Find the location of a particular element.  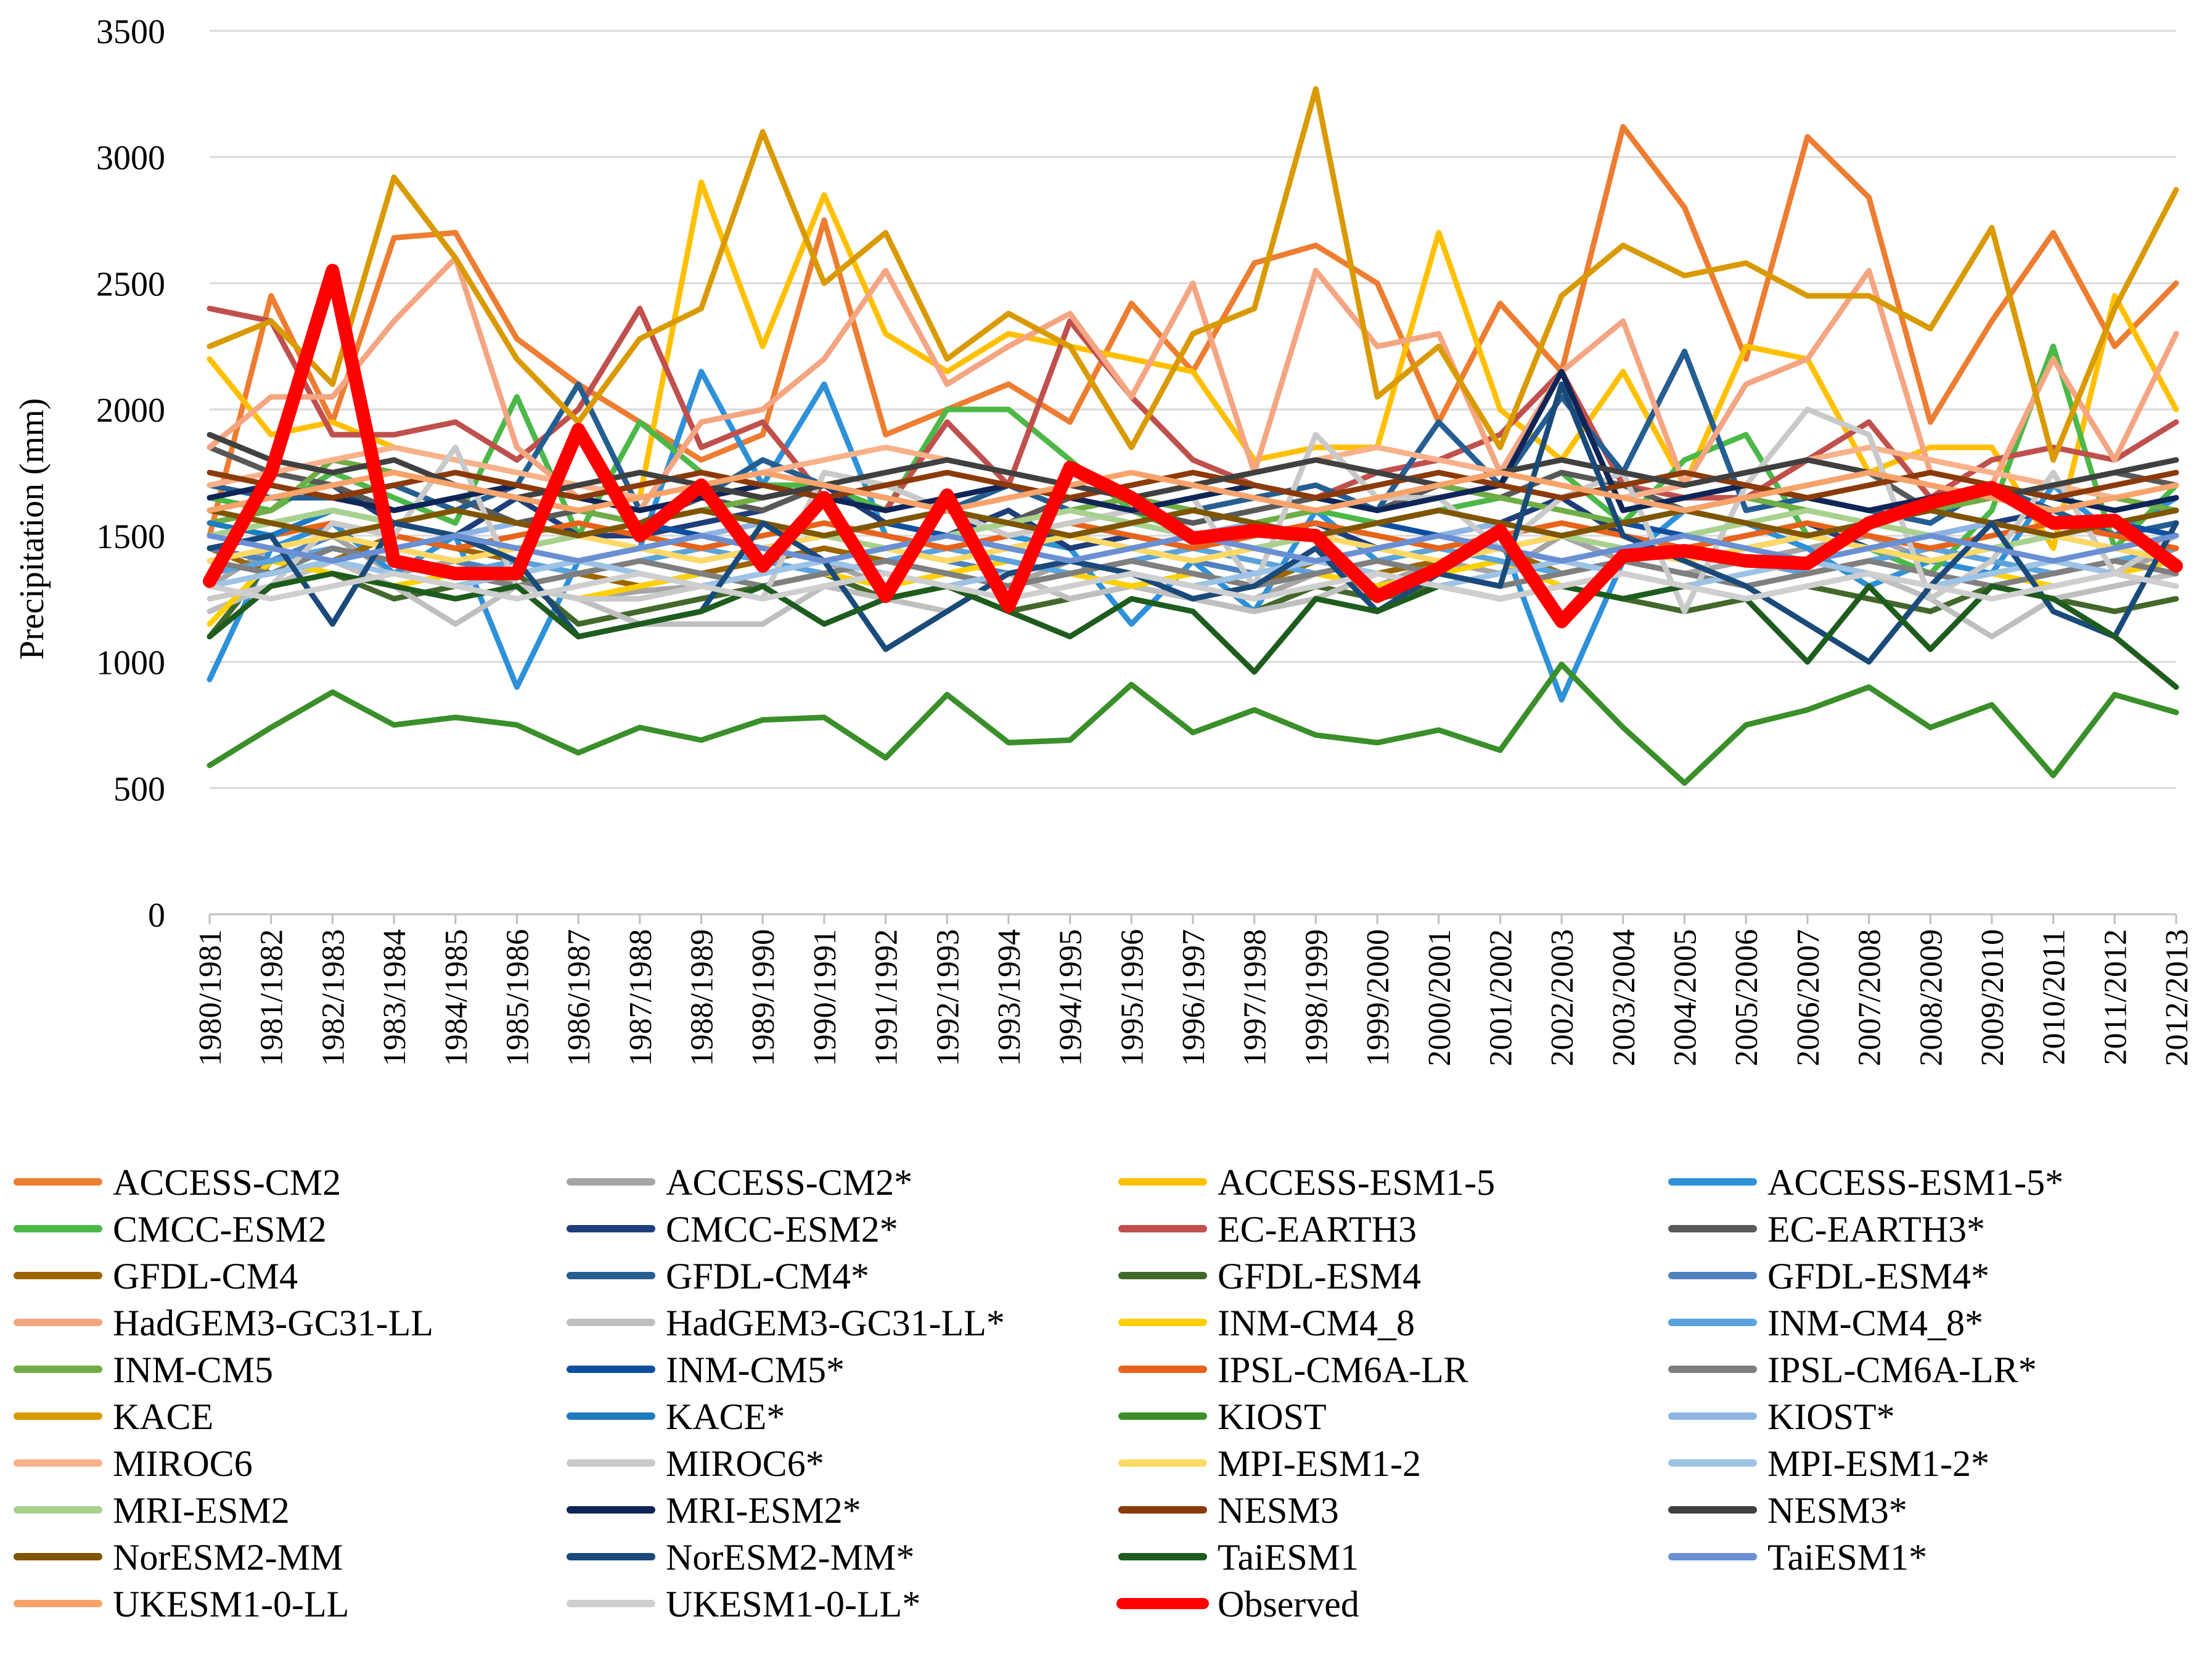

x-tick-label: 1996/1997 is located at coordinates (1193, 997).